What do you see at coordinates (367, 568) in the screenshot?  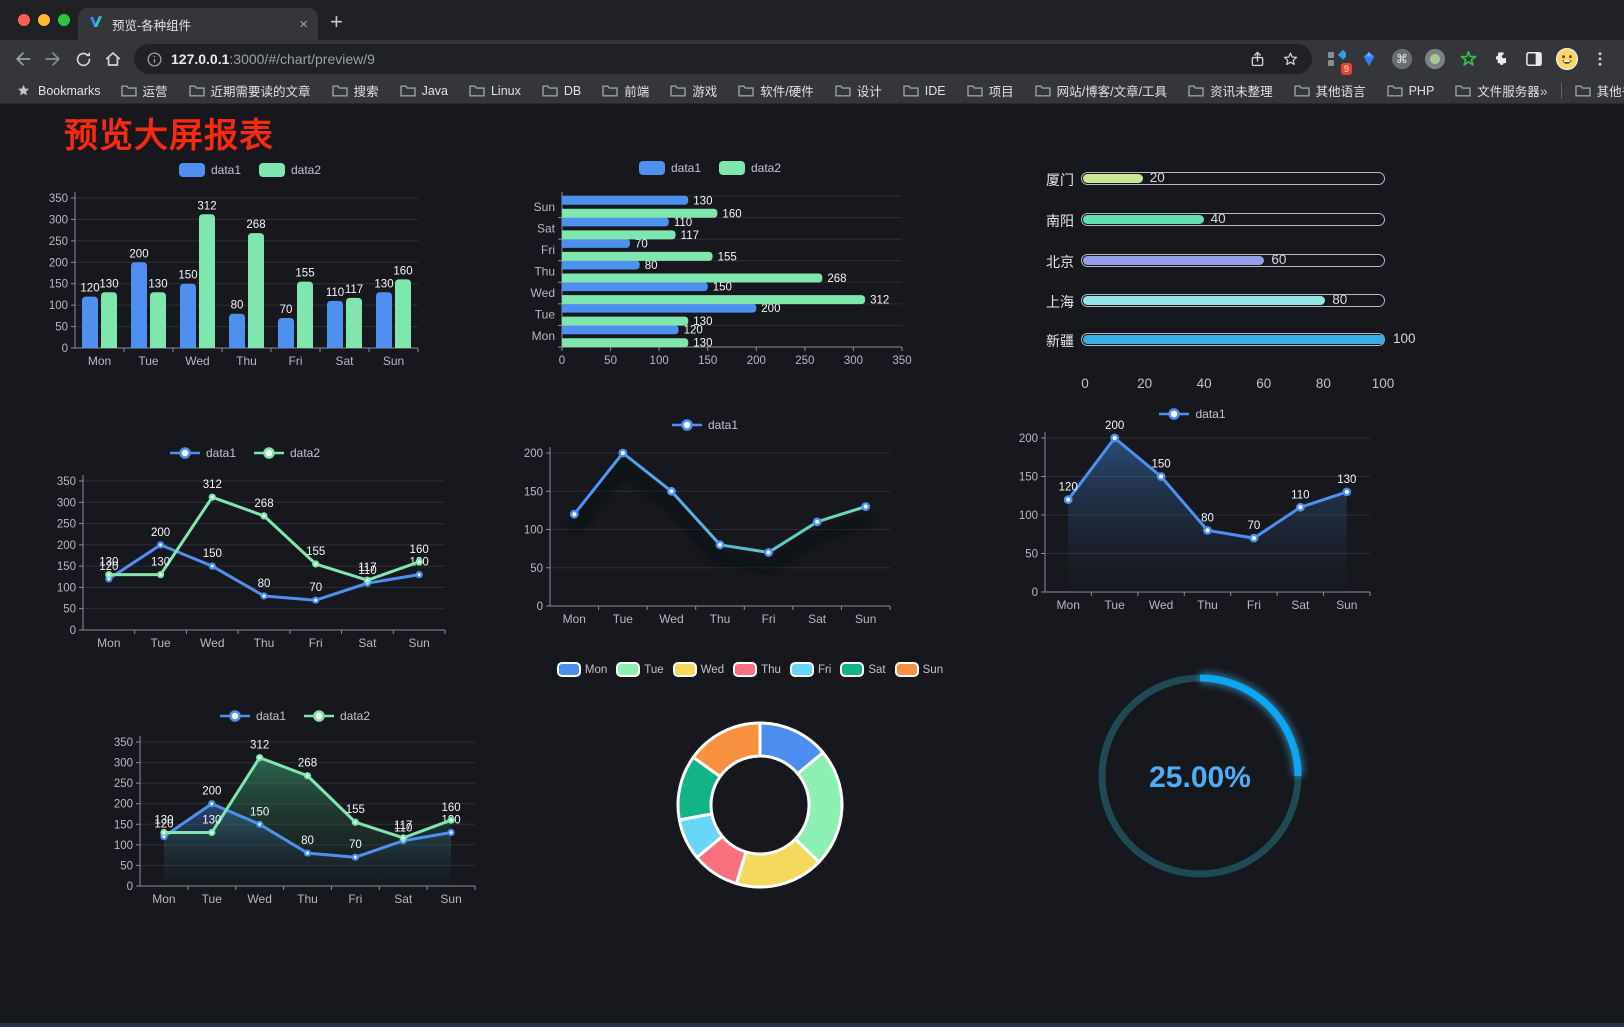 I see `svg-text: 117` at bounding box center [367, 568].